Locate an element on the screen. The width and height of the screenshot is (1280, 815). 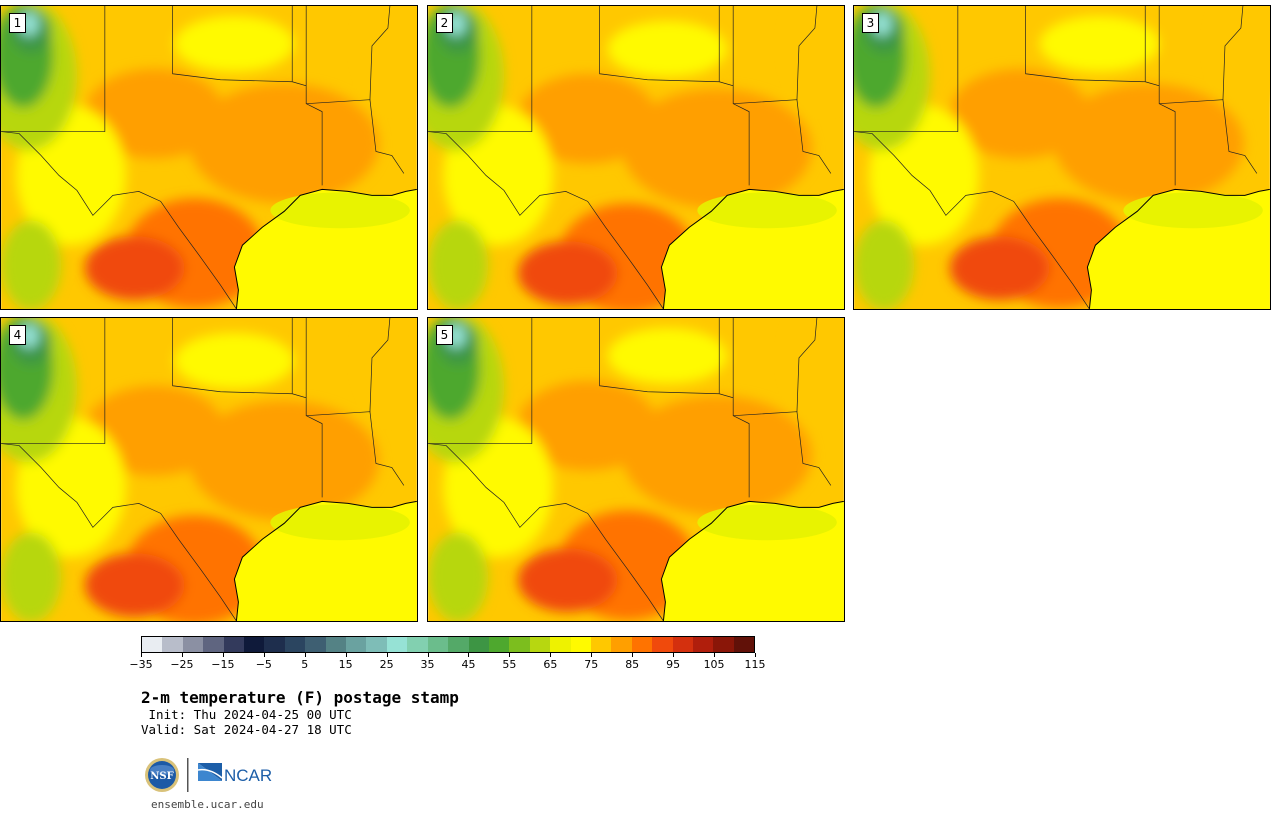
ensemble-member-map-5: 5 is located at coordinates (636, 469).